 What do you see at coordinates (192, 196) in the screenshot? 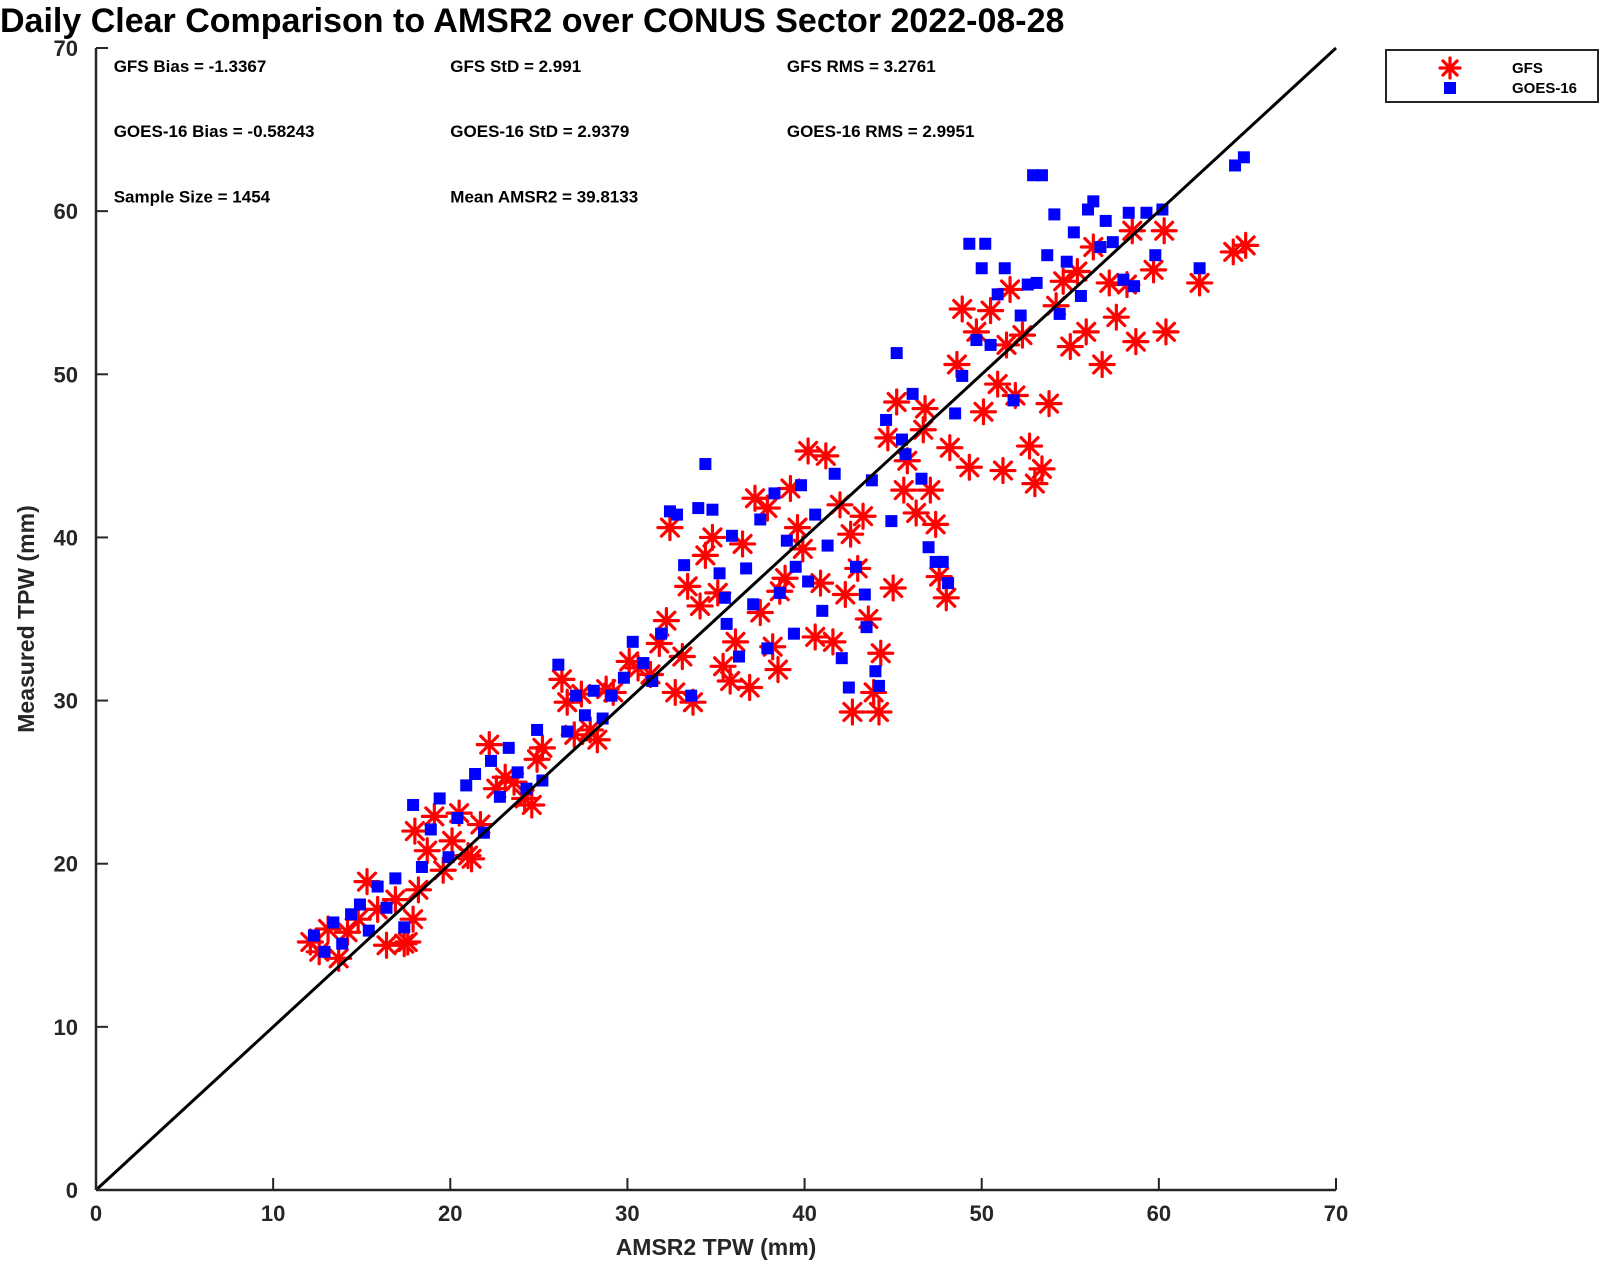
I see `stat-annotation: Sample Size = 1454` at bounding box center [192, 196].